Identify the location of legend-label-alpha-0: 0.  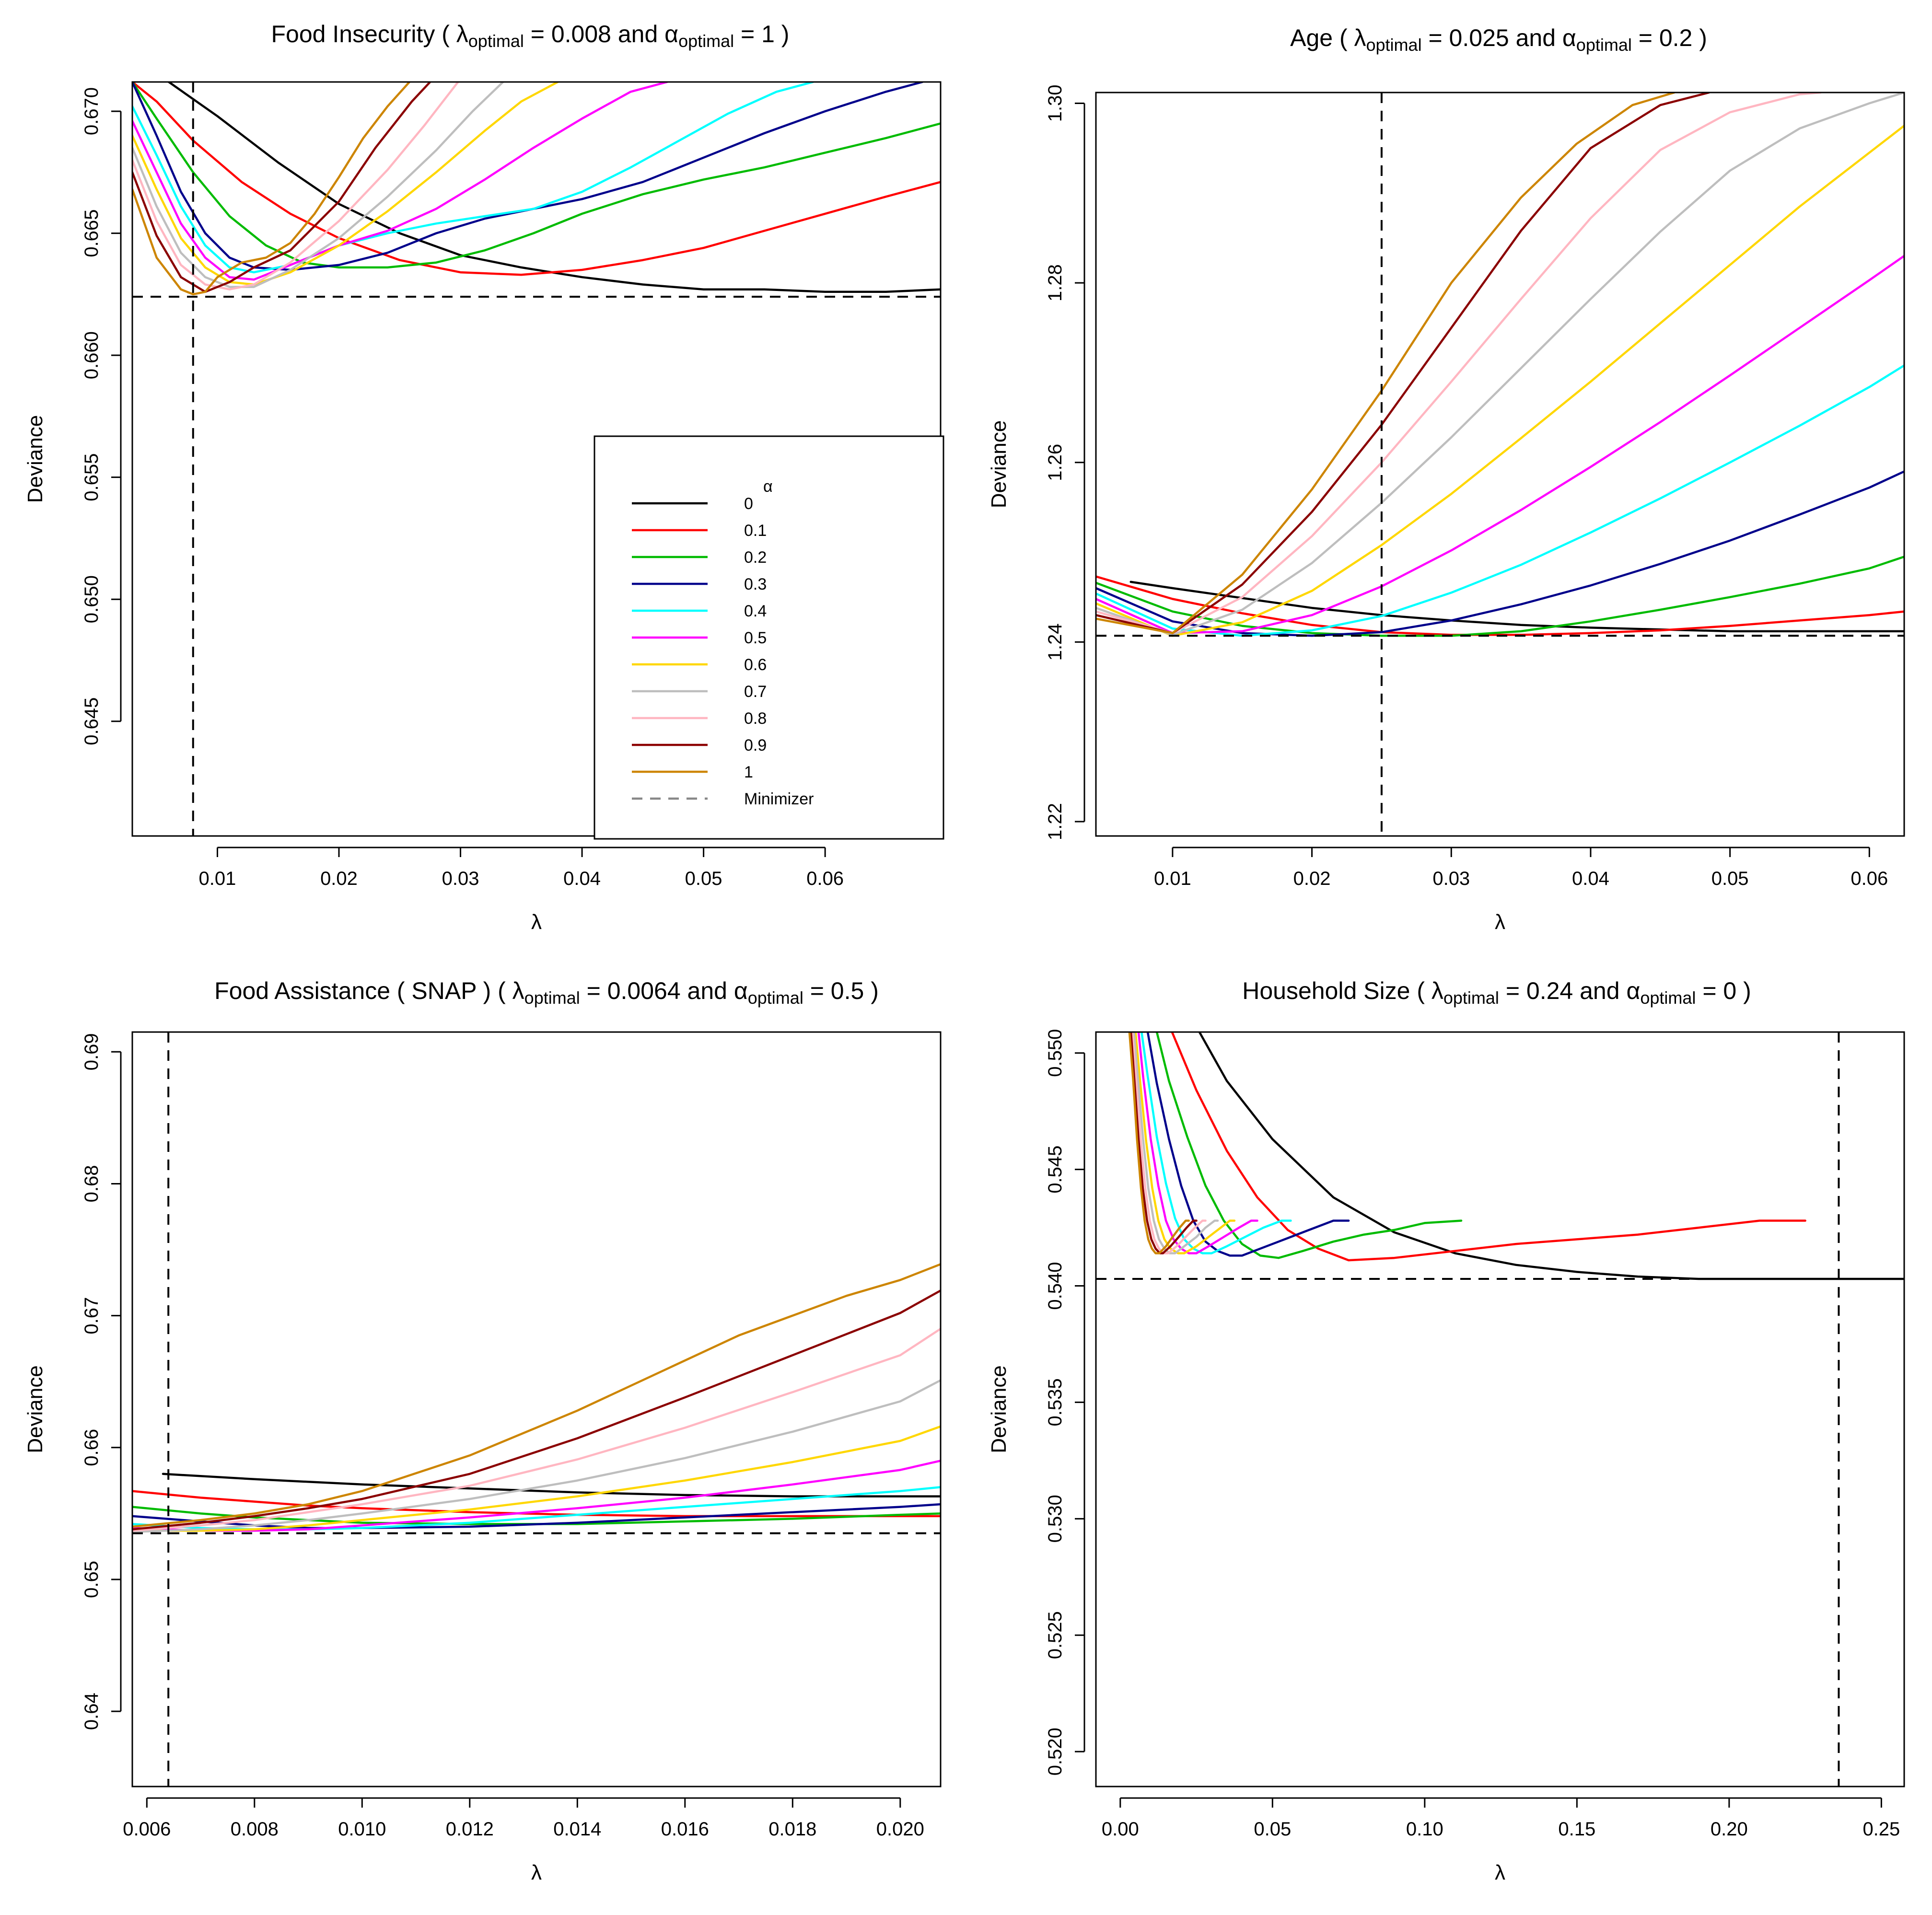
(748, 504).